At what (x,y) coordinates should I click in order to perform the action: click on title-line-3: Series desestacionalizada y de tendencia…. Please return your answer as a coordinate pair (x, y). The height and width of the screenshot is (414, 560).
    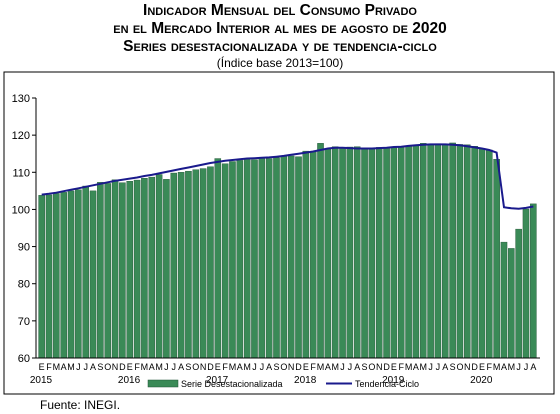
    Looking at the image, I should click on (280, 46).